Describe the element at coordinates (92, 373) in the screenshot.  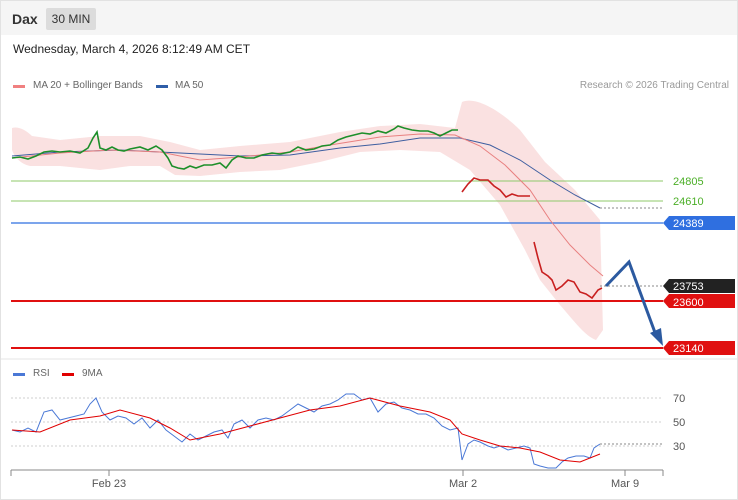
I see `ma9-legend-label: 9MA` at that location.